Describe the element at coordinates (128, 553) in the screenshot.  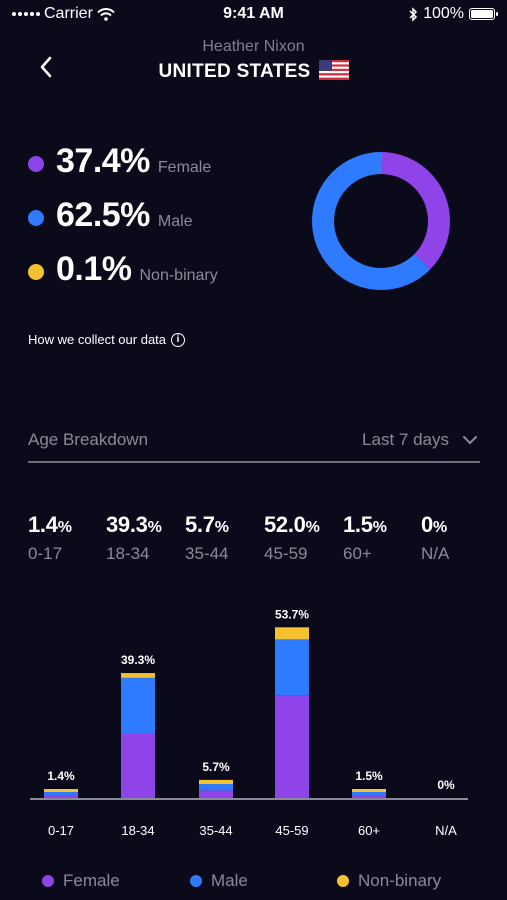
I see `age-stat-label: 18-34` at that location.